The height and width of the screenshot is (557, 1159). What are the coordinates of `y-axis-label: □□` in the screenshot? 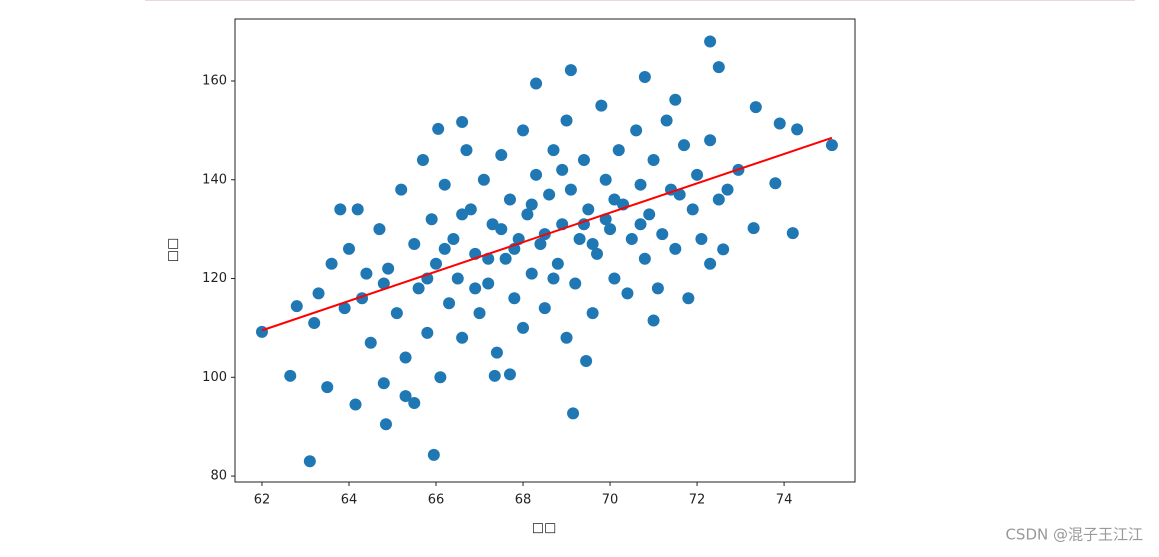 It's located at (173, 250).